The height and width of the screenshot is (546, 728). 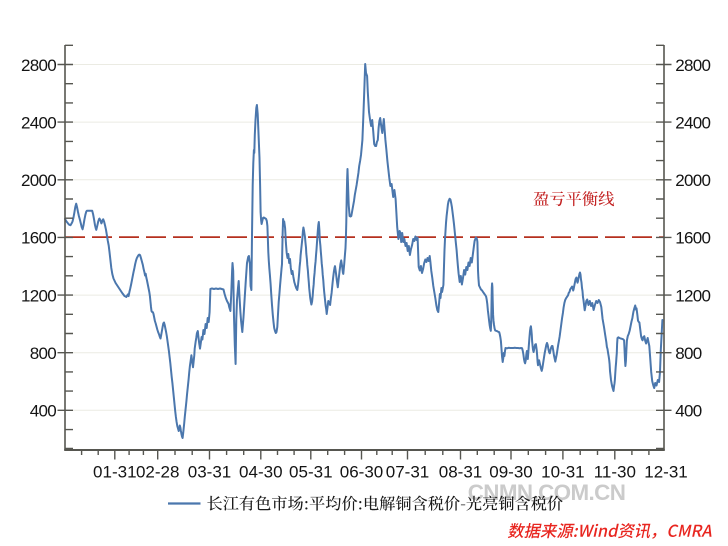 I want to click on svg-text: 02-28, so click(x=157, y=472).